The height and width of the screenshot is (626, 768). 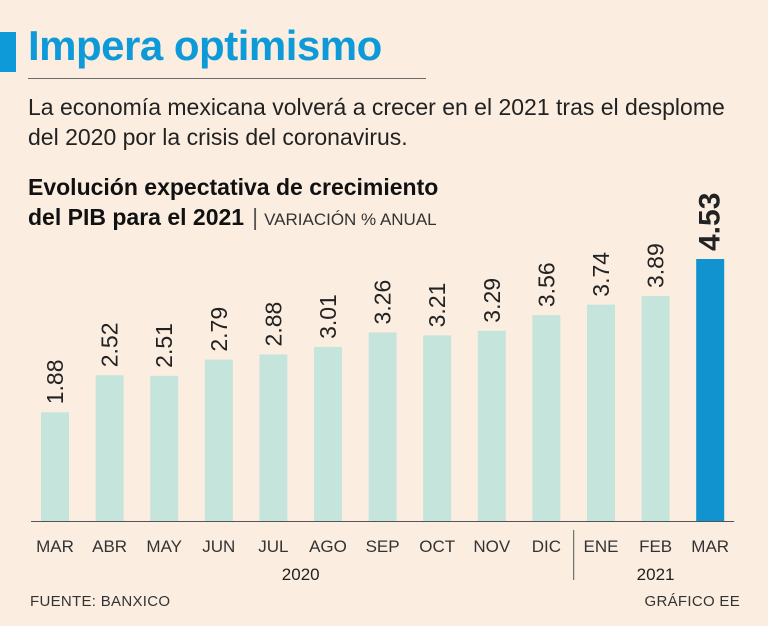 What do you see at coordinates (55, 382) in the screenshot?
I see `value-label-1: 1.88` at bounding box center [55, 382].